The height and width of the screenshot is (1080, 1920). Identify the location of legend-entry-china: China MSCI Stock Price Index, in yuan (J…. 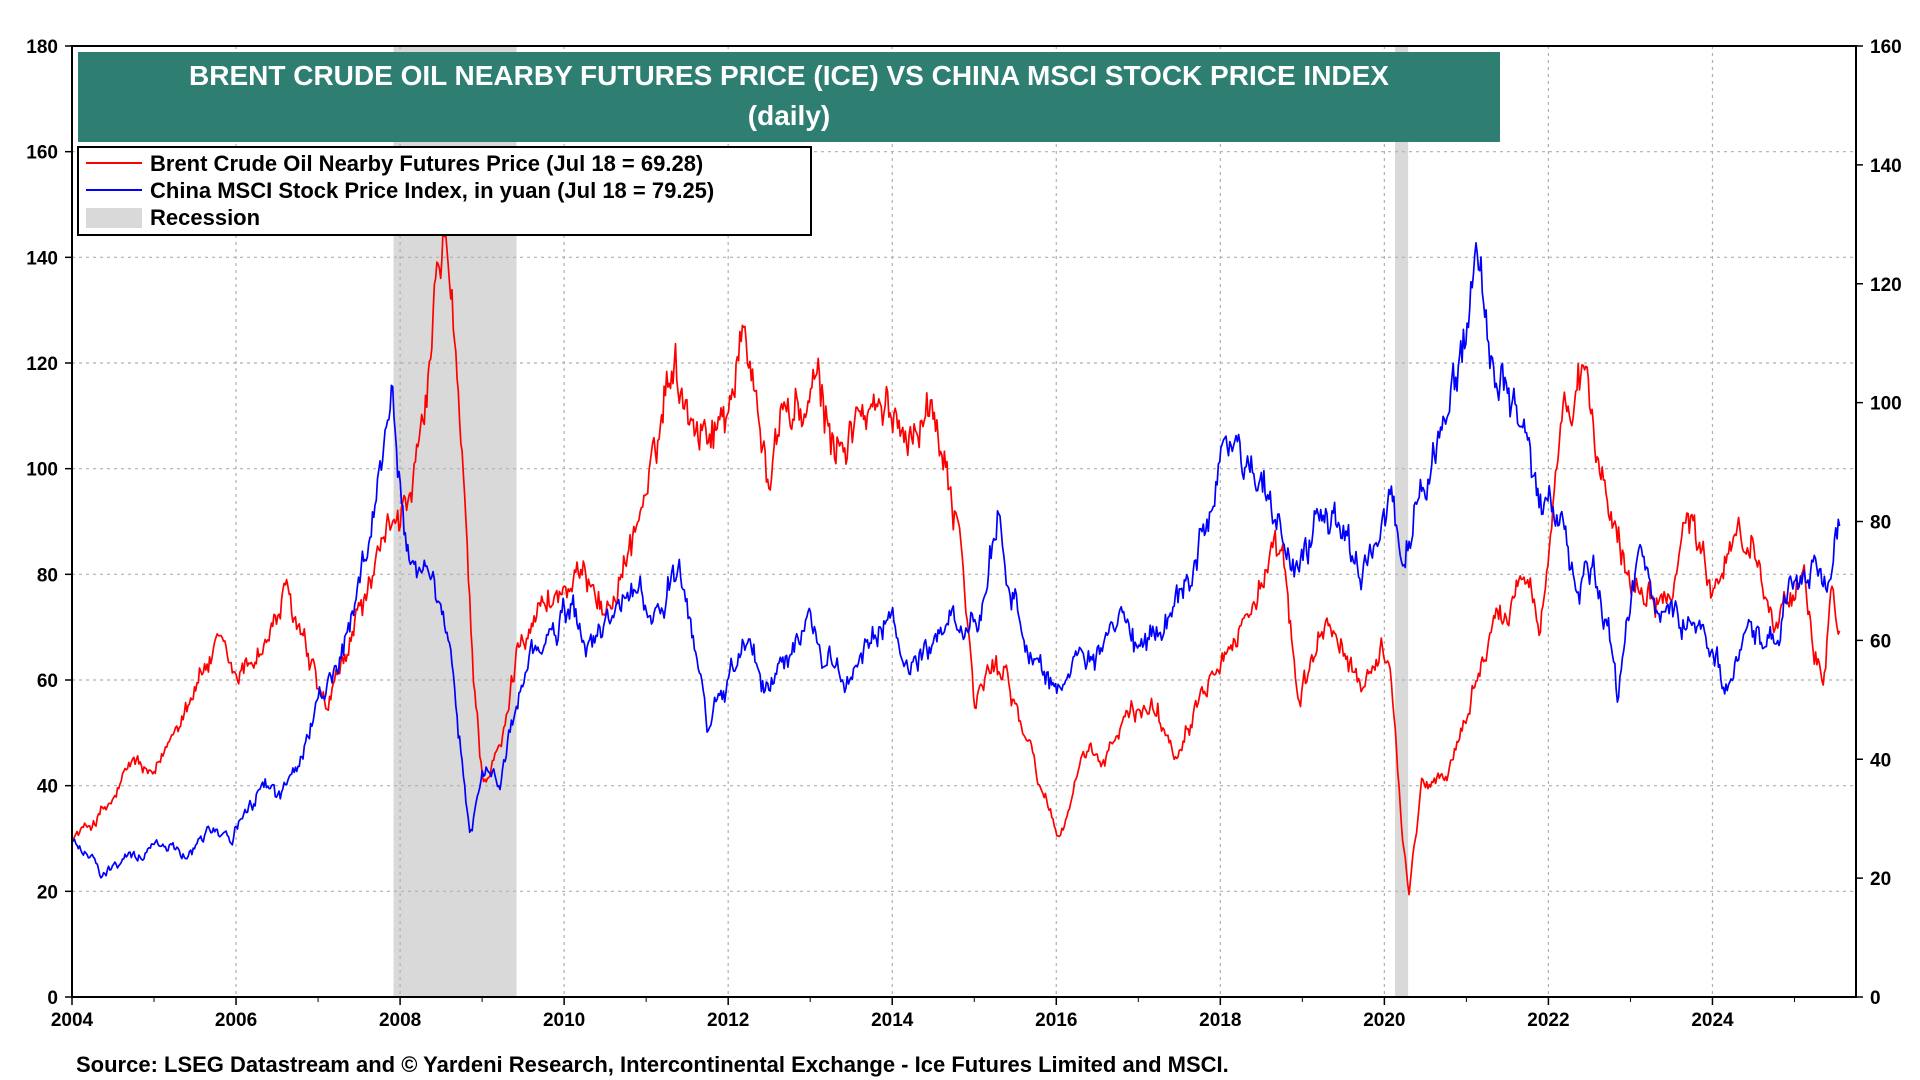
(432, 190).